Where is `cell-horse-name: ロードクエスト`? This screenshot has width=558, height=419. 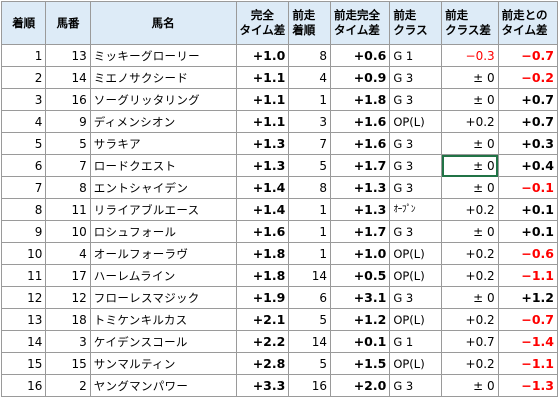 cell-horse-name: ロードクエスト is located at coordinates (163, 165).